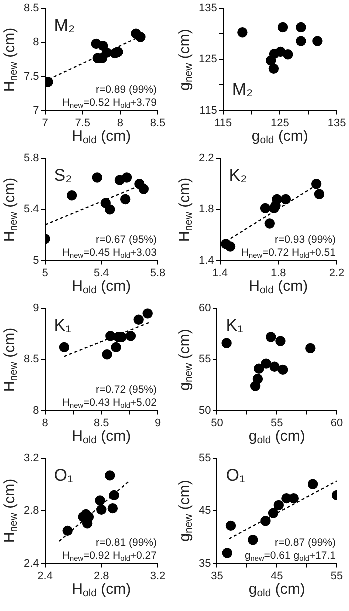 Image resolution: width=349 pixels, height=611 pixels. I want to click on annotation: r=0.81 (99%), so click(126, 542).